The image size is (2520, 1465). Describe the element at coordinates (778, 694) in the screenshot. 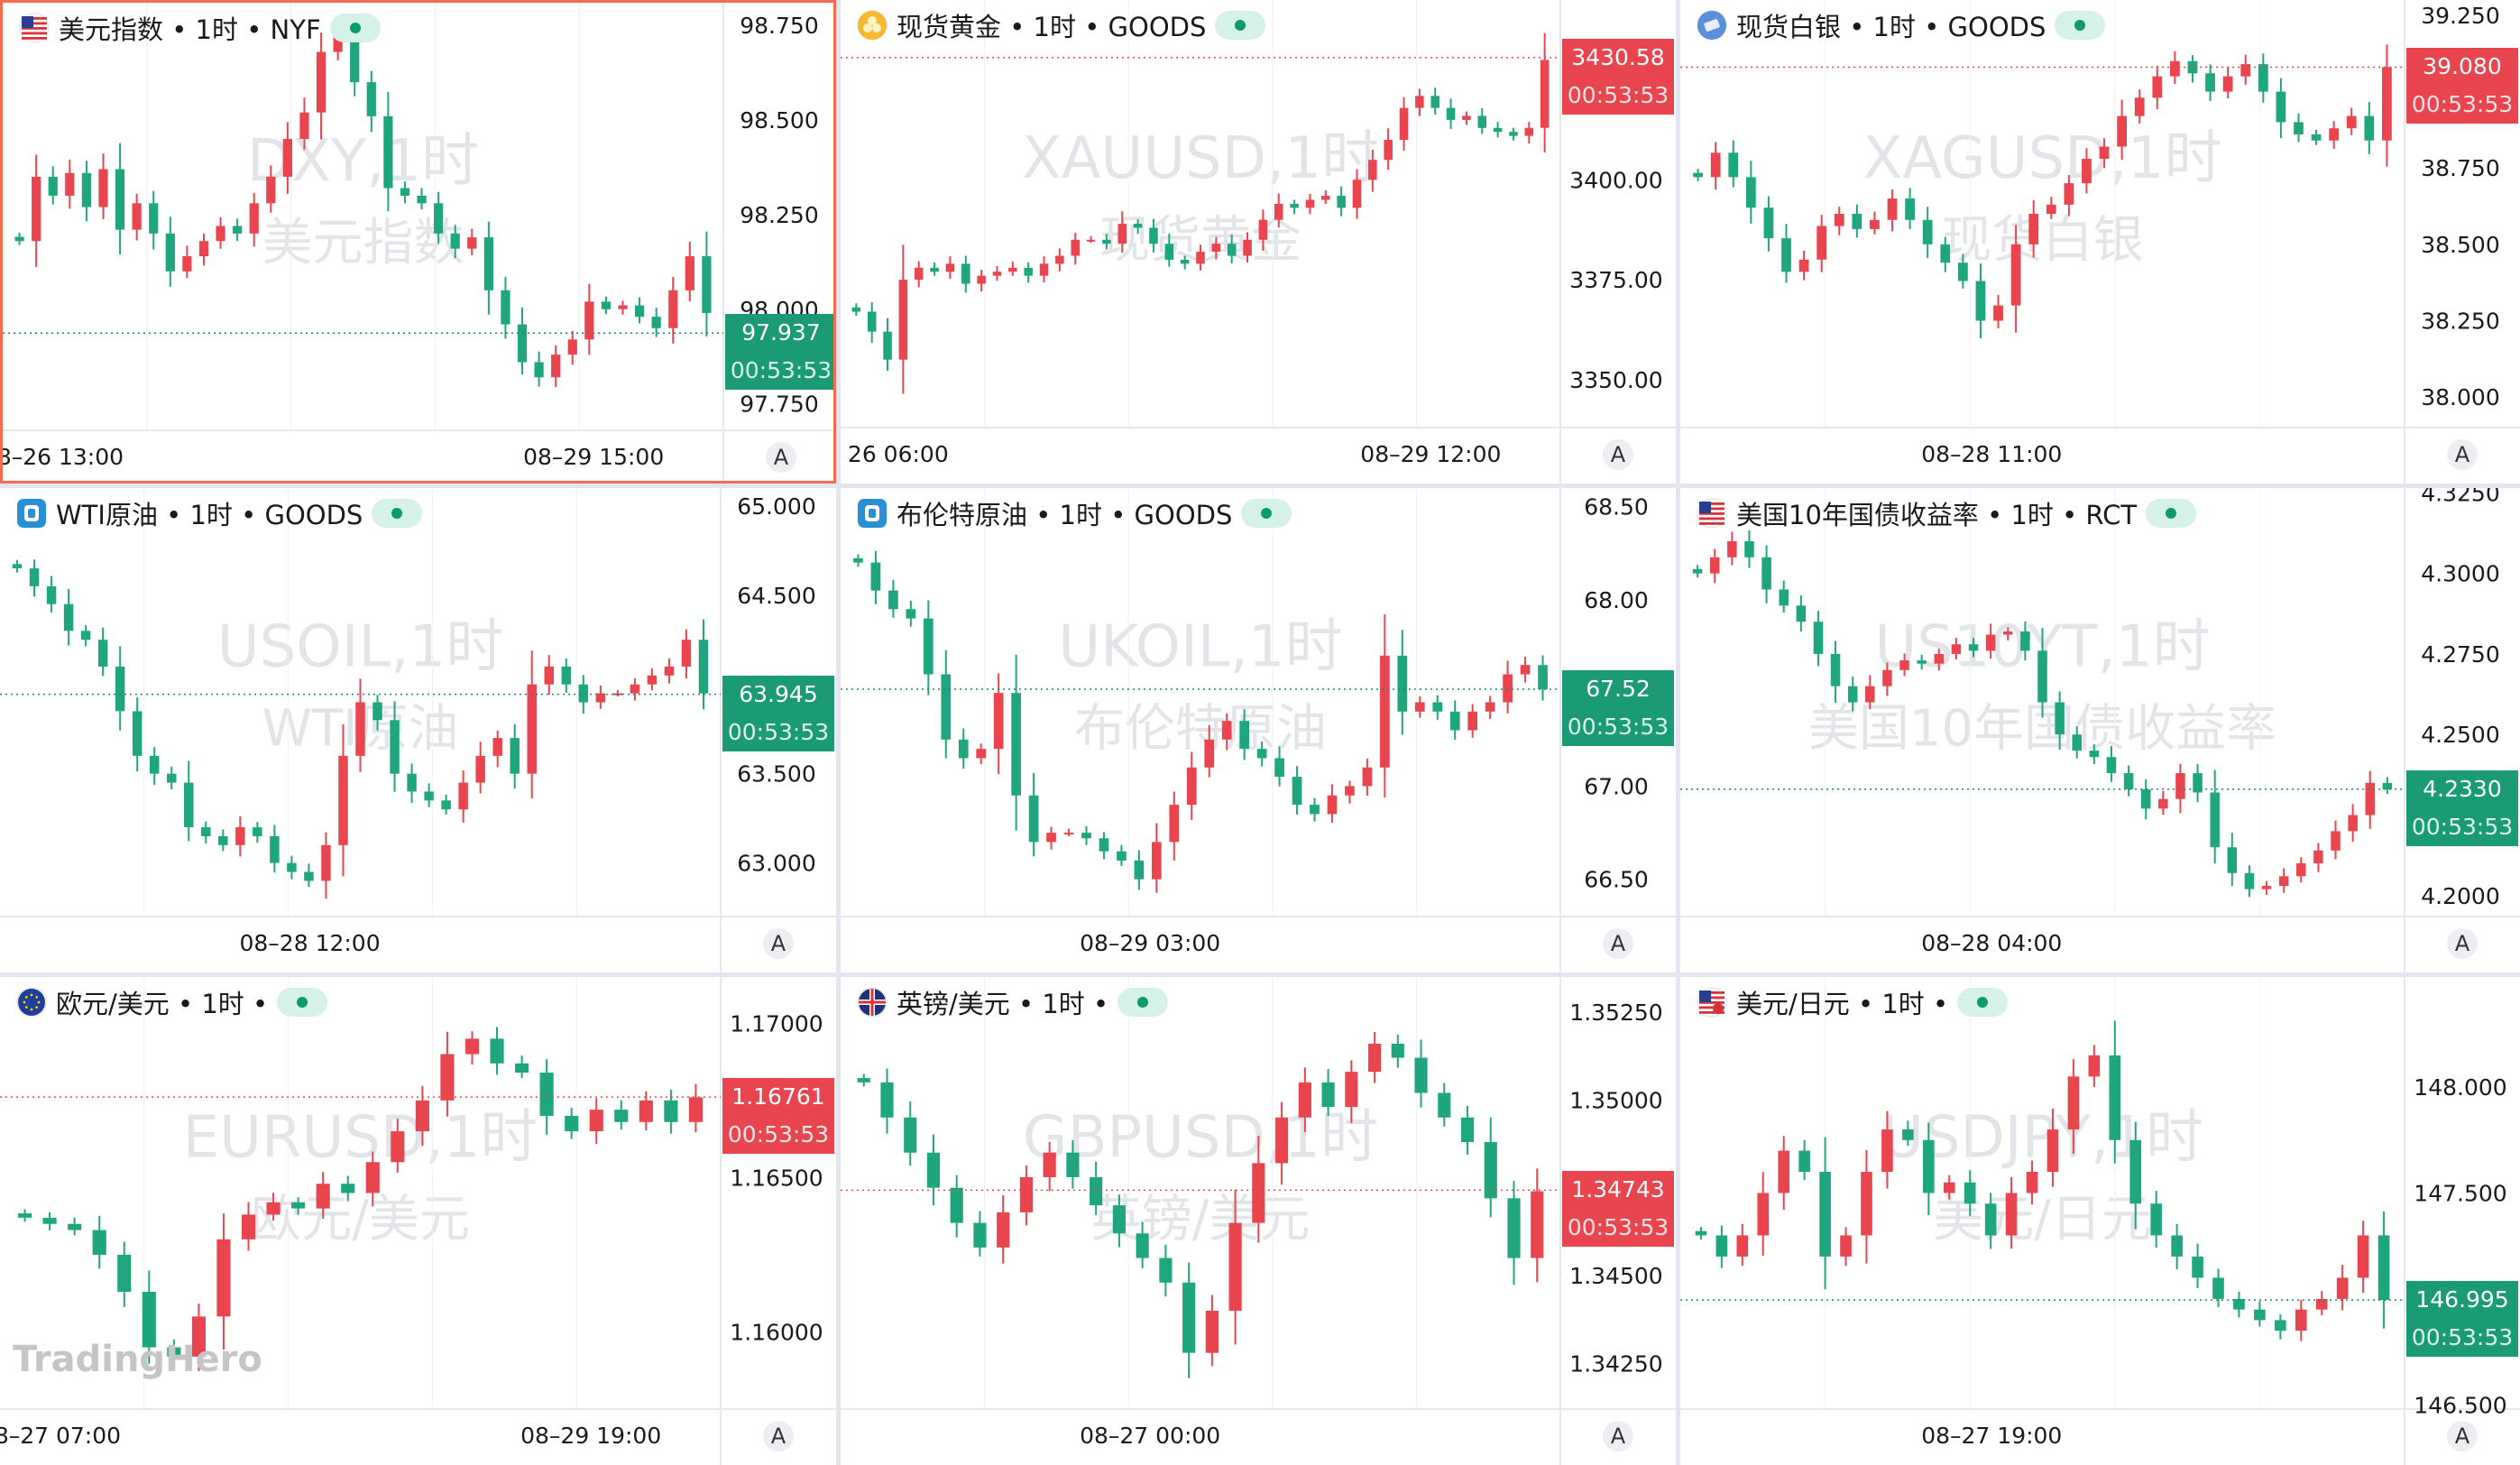

I see `last-price-value: 63.945` at that location.